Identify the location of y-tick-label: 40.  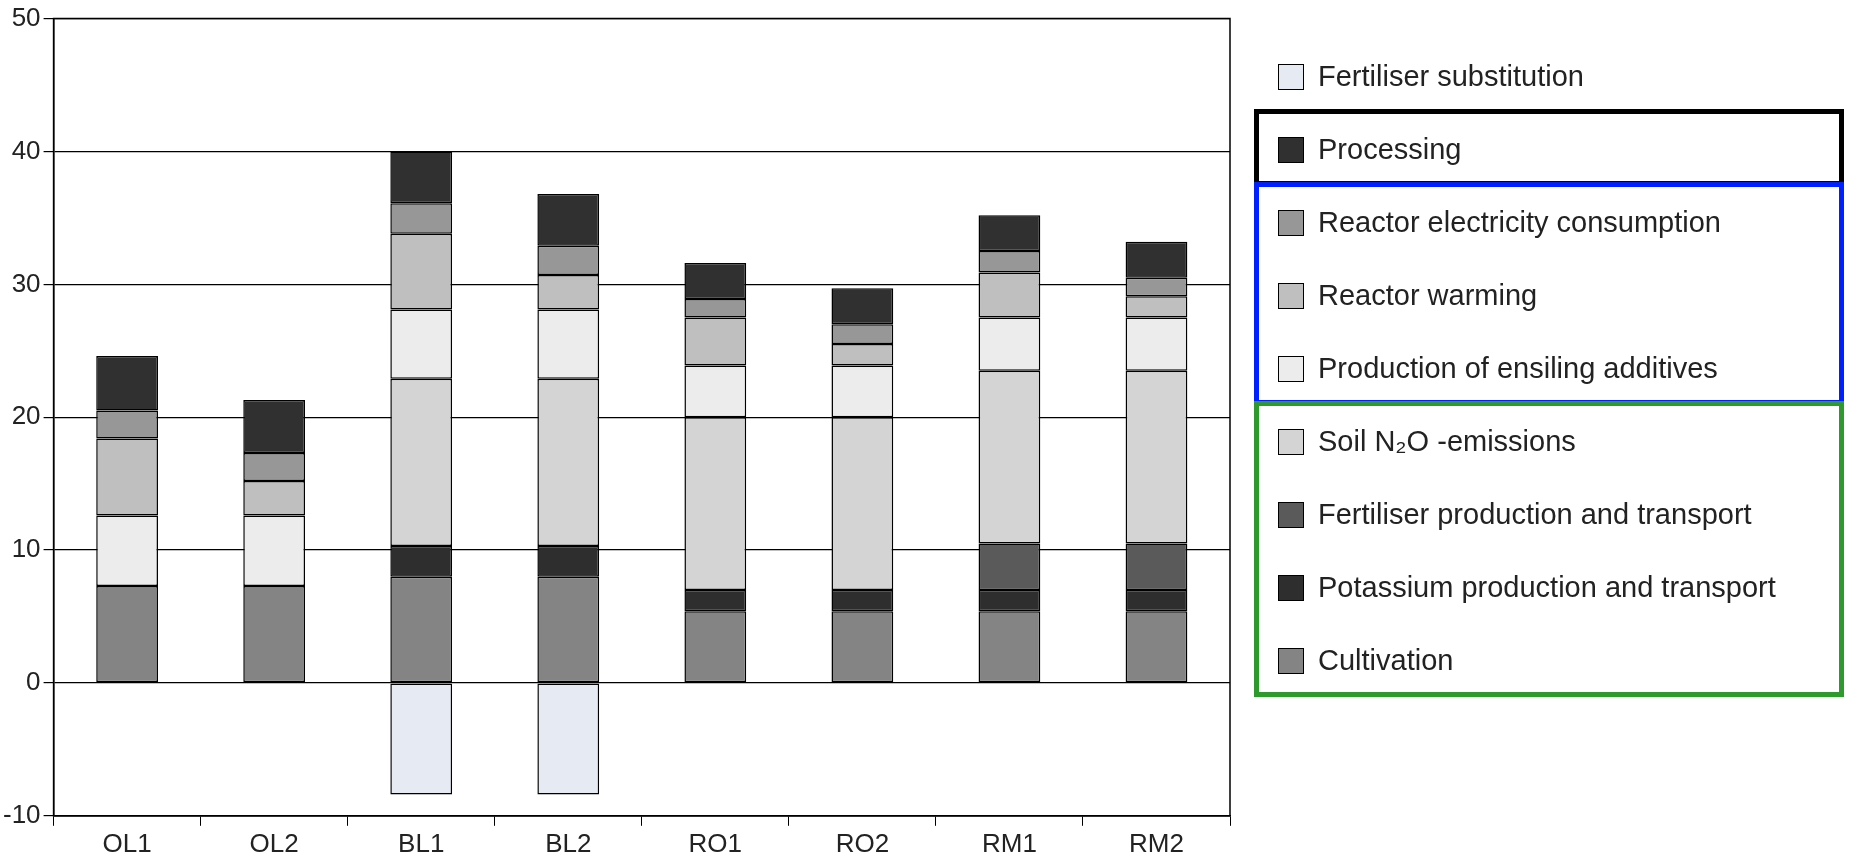
(26, 149).